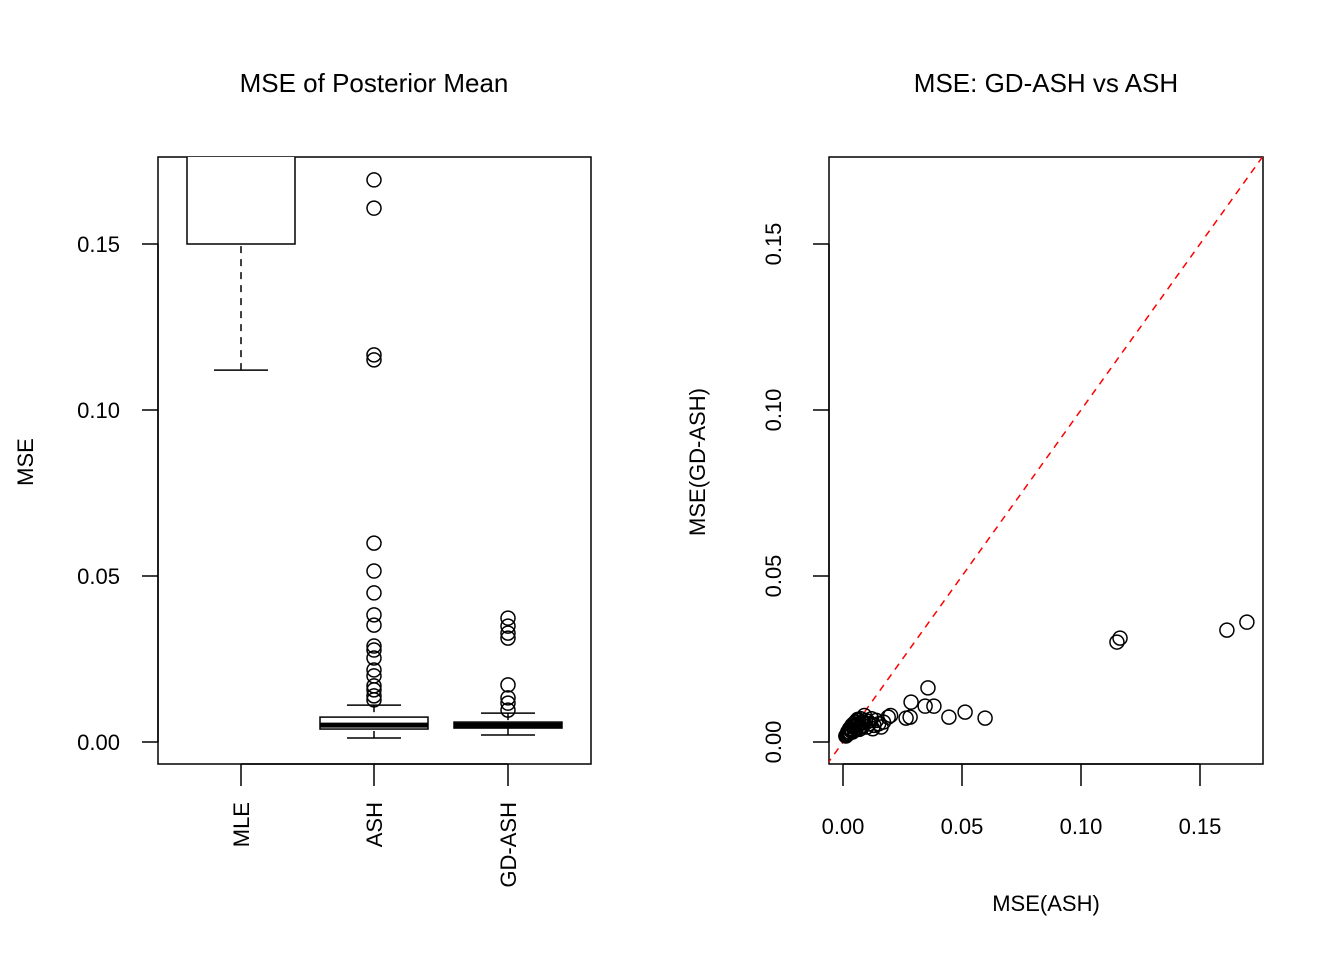  What do you see at coordinates (1081, 826) in the screenshot?
I see `right-x-tick-label: 0.10` at bounding box center [1081, 826].